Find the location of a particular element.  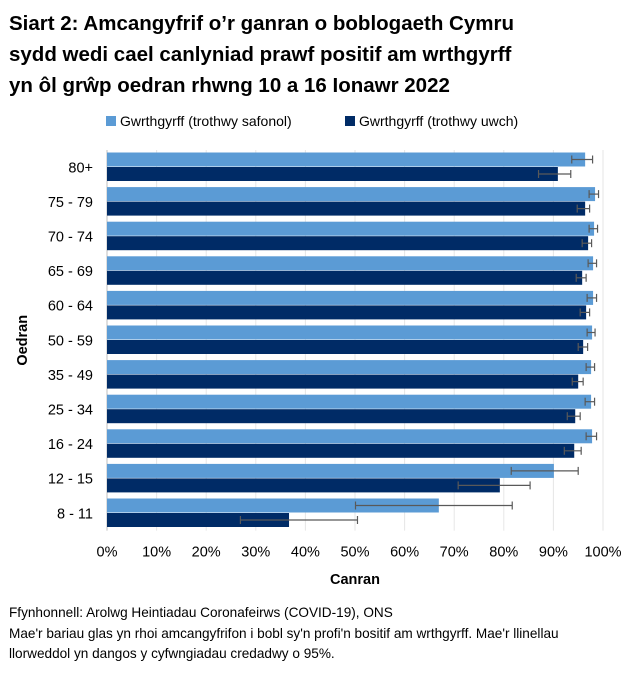

x-tick-label: 0% is located at coordinates (107, 553).